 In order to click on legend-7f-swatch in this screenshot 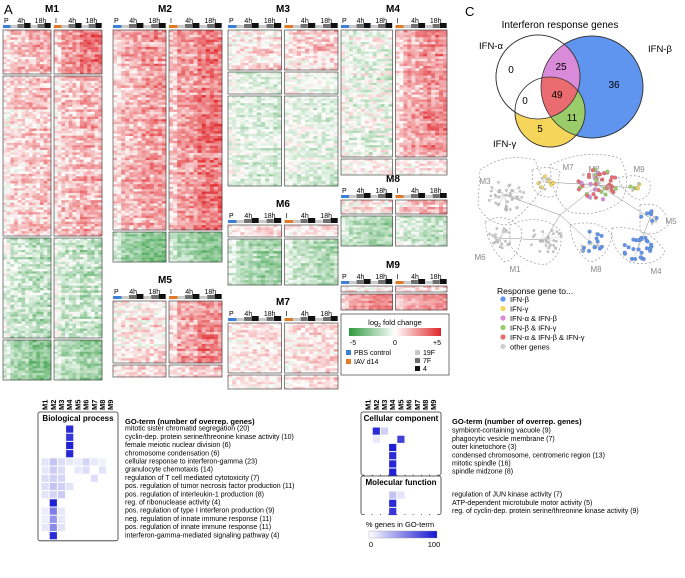, I will do `click(417, 360)`.